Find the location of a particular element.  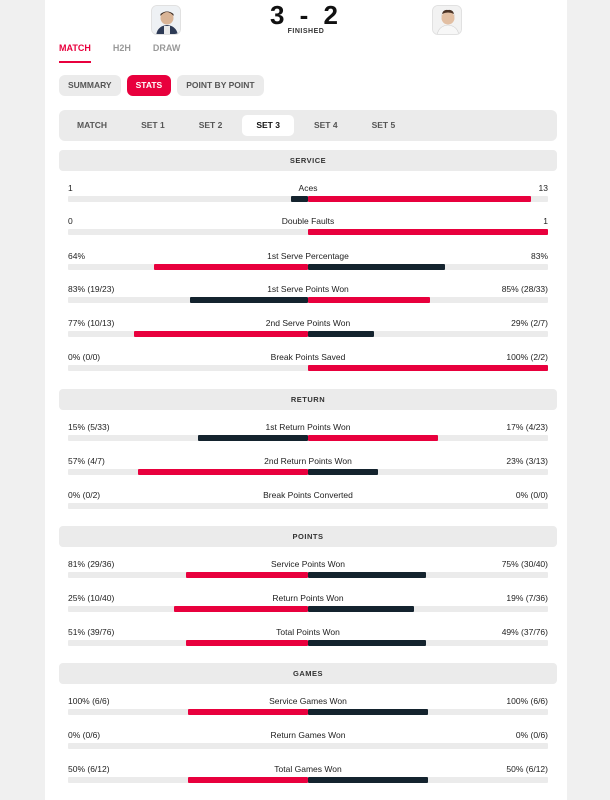

stat-right-value: 49% (37/76) is located at coordinates (524, 632).